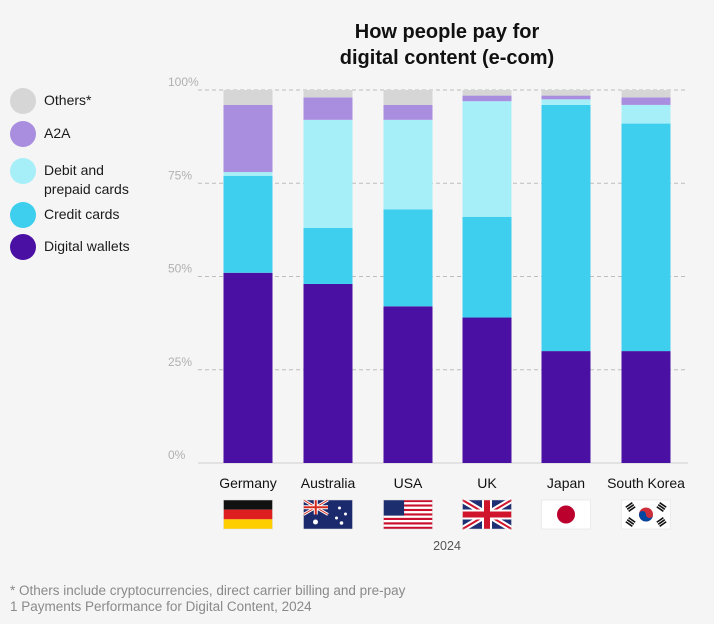  What do you see at coordinates (447, 58) in the screenshot?
I see `chart-title-line2: digital content (e-com)` at bounding box center [447, 58].